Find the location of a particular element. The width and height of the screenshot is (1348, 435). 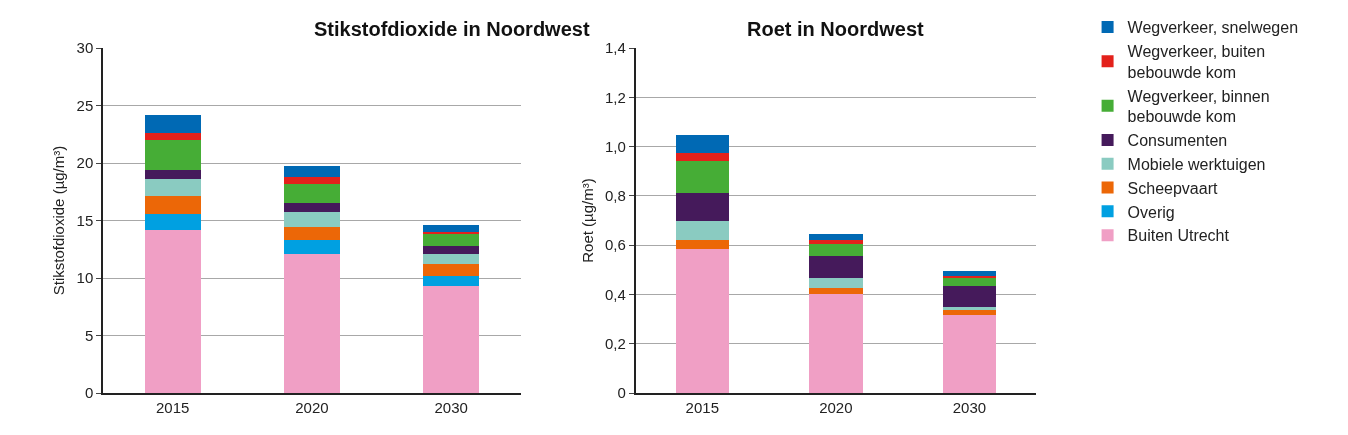

y-tick-label: 1,0 is located at coordinates (615, 146).